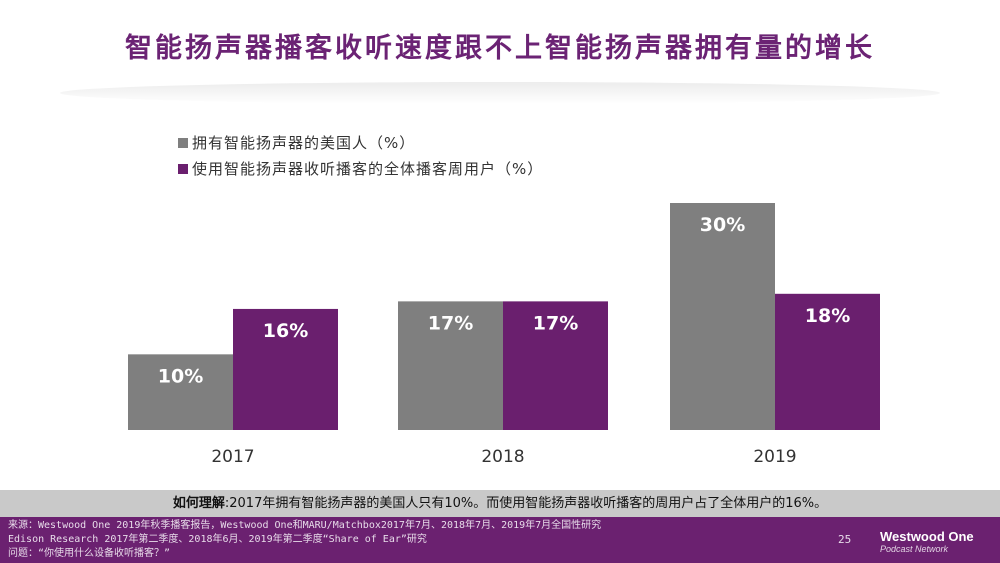 Image resolution: width=1000 pixels, height=563 pixels. What do you see at coordinates (304, 143) in the screenshot?
I see `legend-label: 拥有智能扬声器的美国人（%）` at bounding box center [304, 143].